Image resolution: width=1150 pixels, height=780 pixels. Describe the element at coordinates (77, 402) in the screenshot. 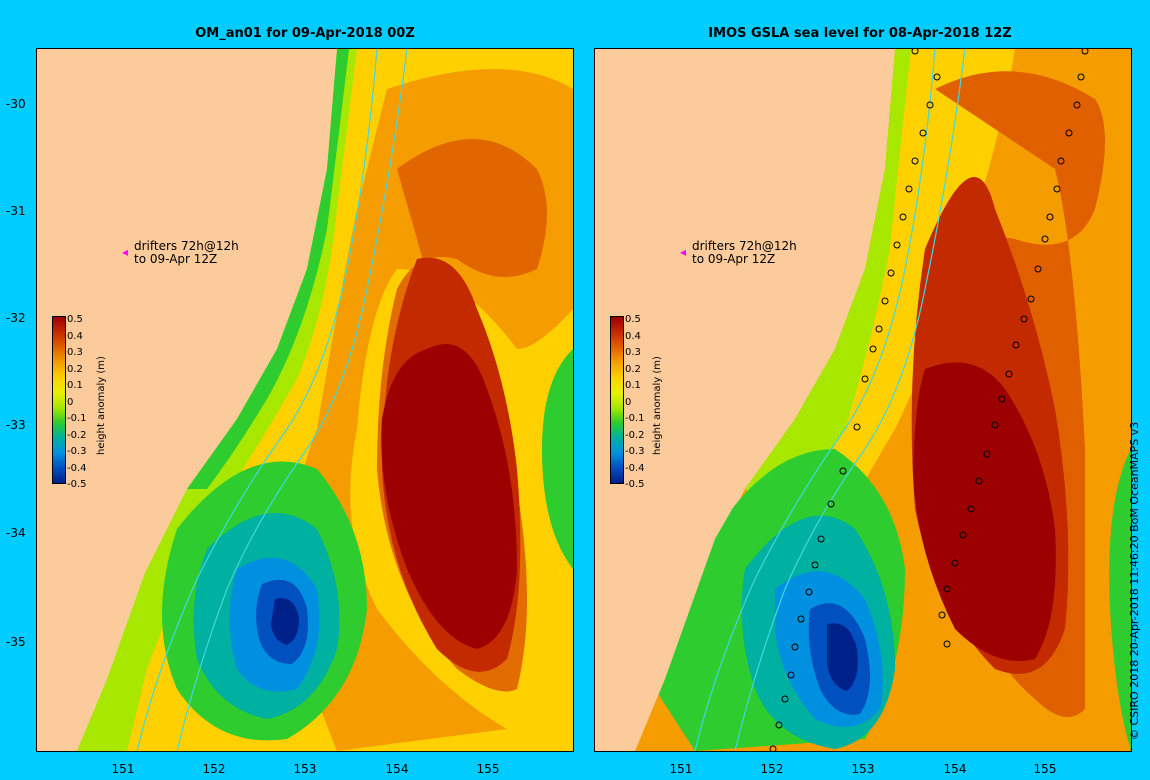

I see `left-colorbar-labels: 0.5 0.4 0.3 0.2 0.1 0 -0.1 -0.2 -0.3 -0.4 -0.5` at that location.